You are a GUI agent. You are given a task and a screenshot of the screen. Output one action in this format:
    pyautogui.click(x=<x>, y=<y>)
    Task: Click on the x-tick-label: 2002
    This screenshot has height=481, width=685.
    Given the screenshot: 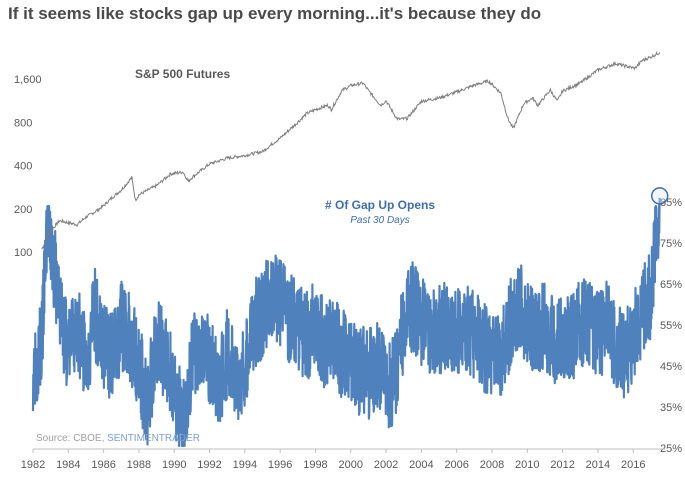 What is the action you would take?
    pyautogui.click(x=386, y=465)
    